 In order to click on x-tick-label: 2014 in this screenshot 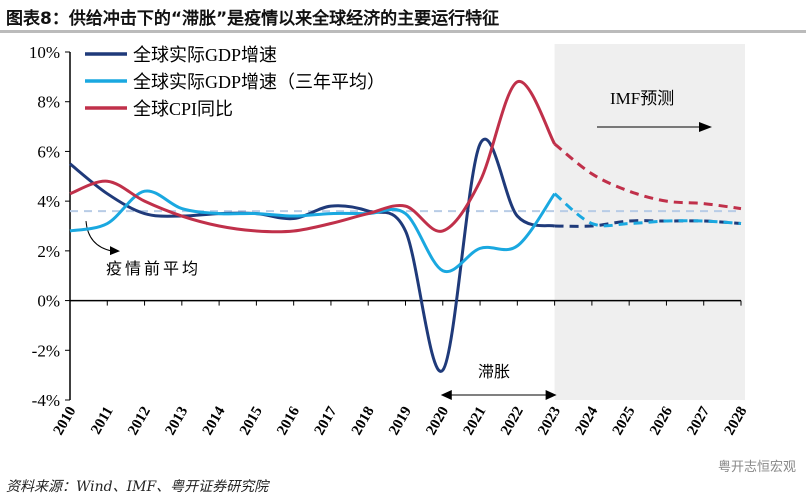, I will do `click(214, 421)`.